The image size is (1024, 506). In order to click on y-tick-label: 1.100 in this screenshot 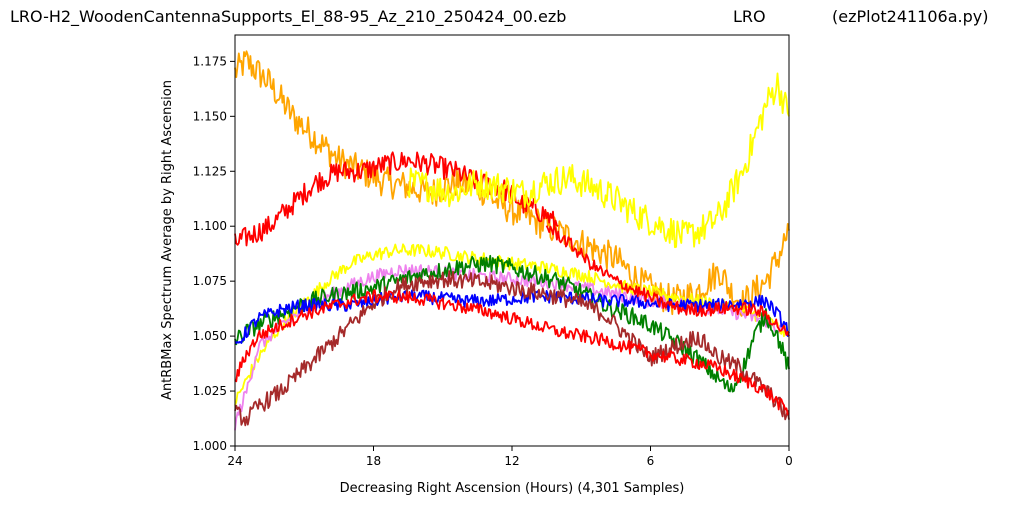, I will do `click(210, 226)`.